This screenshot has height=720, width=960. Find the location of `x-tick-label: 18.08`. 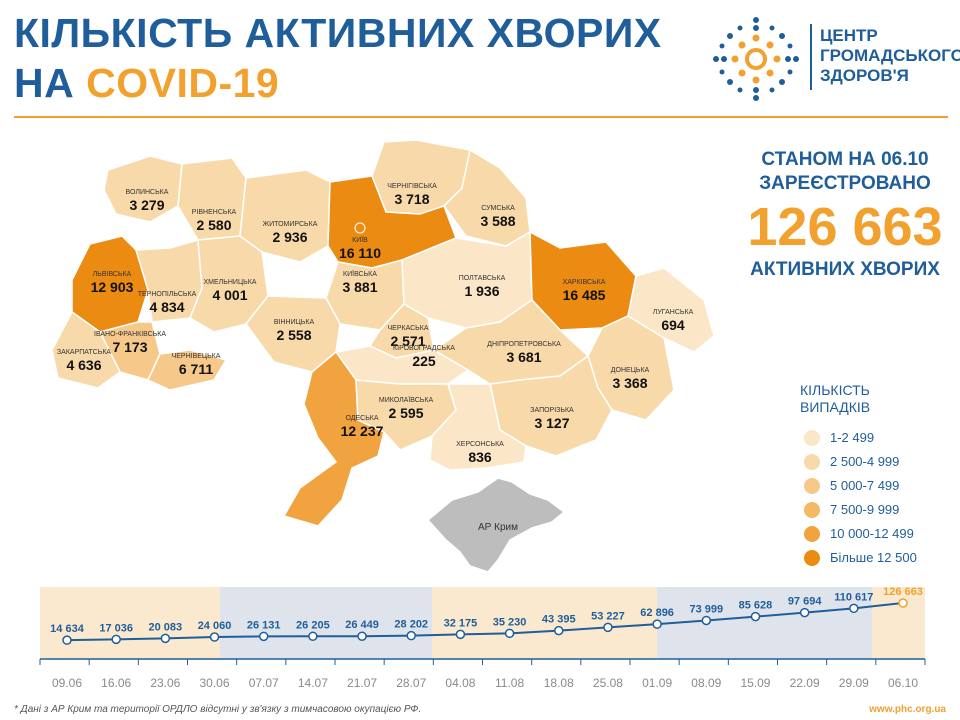

x-tick-label: 18.08 is located at coordinates (559, 683).